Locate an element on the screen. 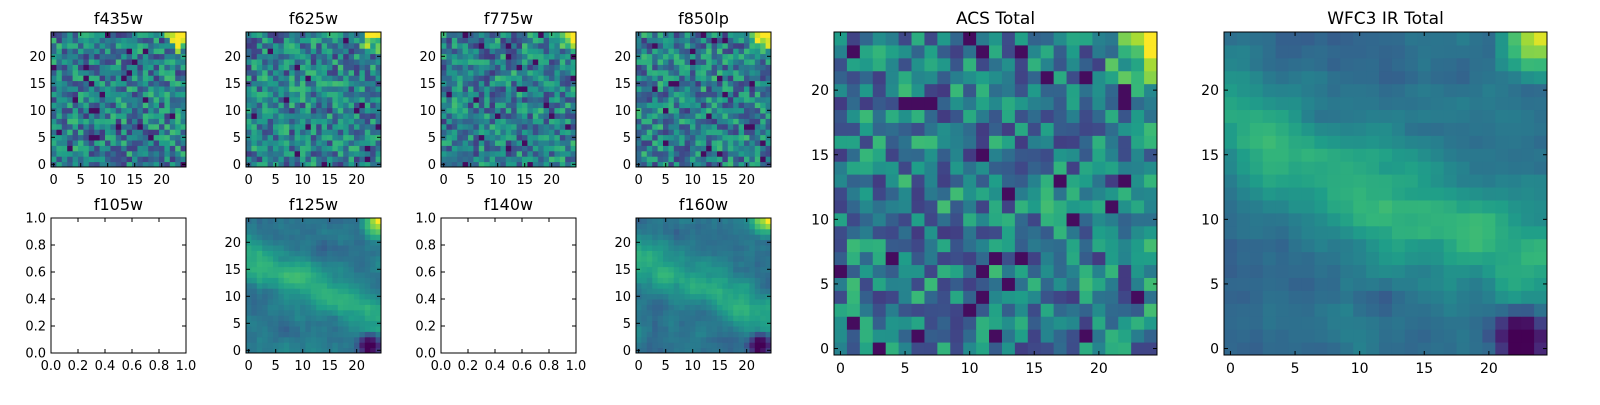 Image resolution: width=1600 pixels, height=405 pixels. x-tick-label: 10 is located at coordinates (107, 180).